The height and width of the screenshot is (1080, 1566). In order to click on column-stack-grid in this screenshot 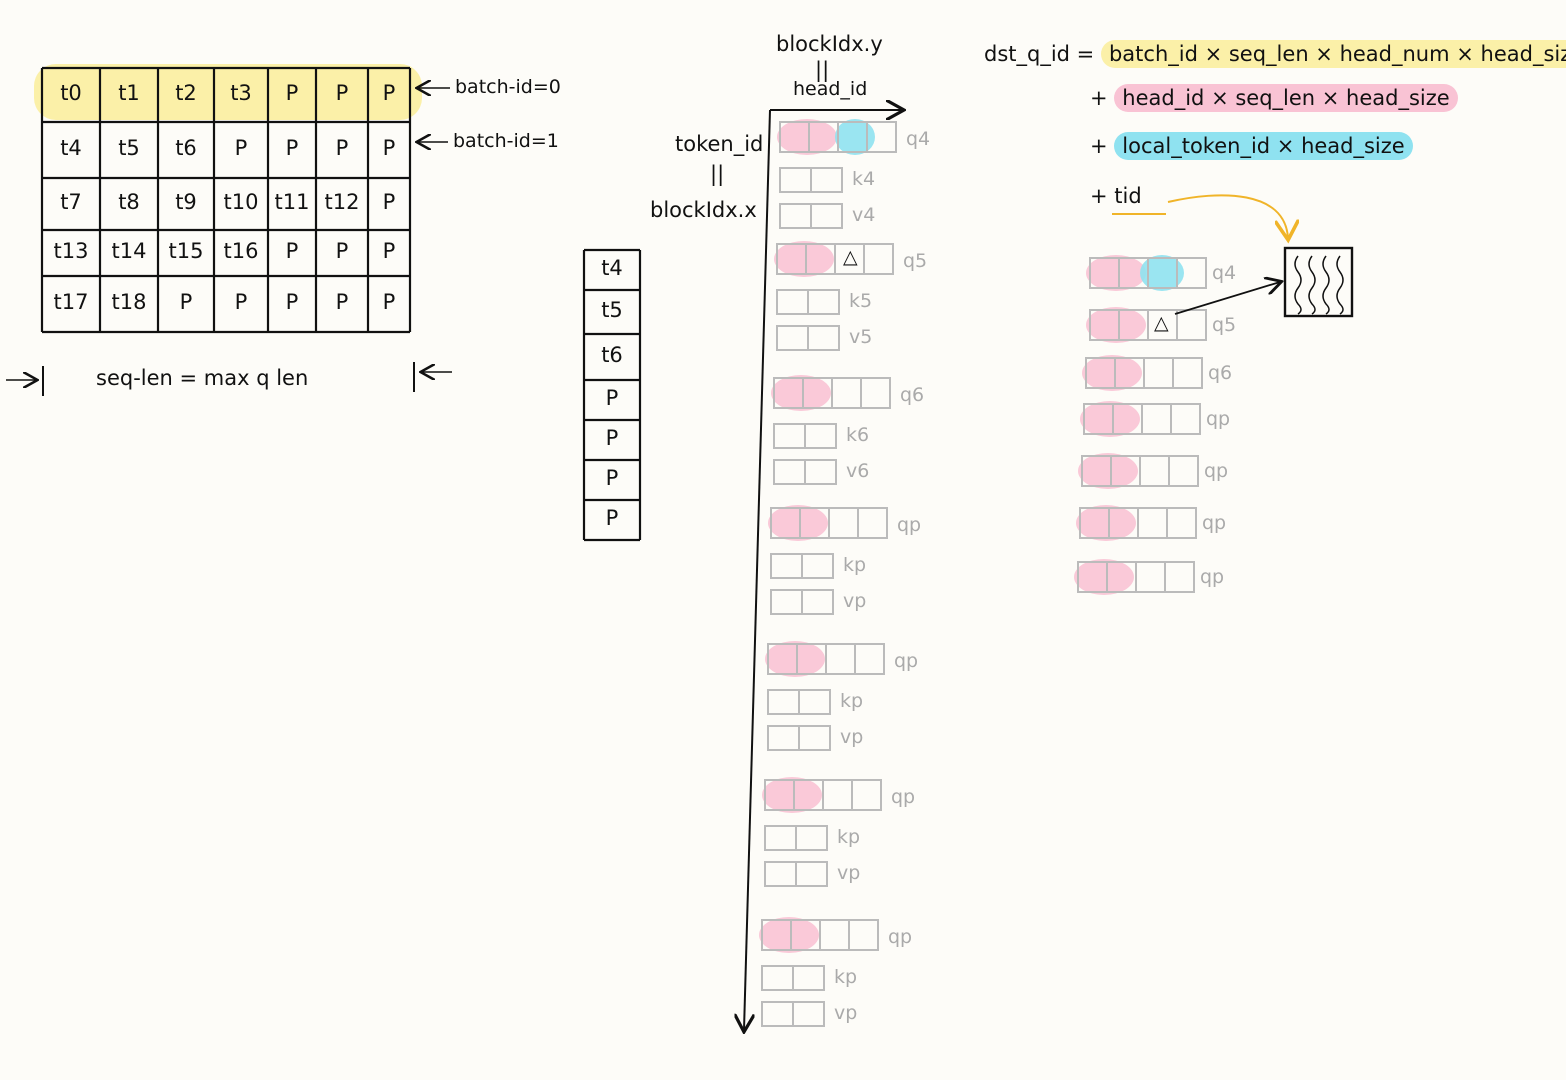, I will do `click(612, 395)`.